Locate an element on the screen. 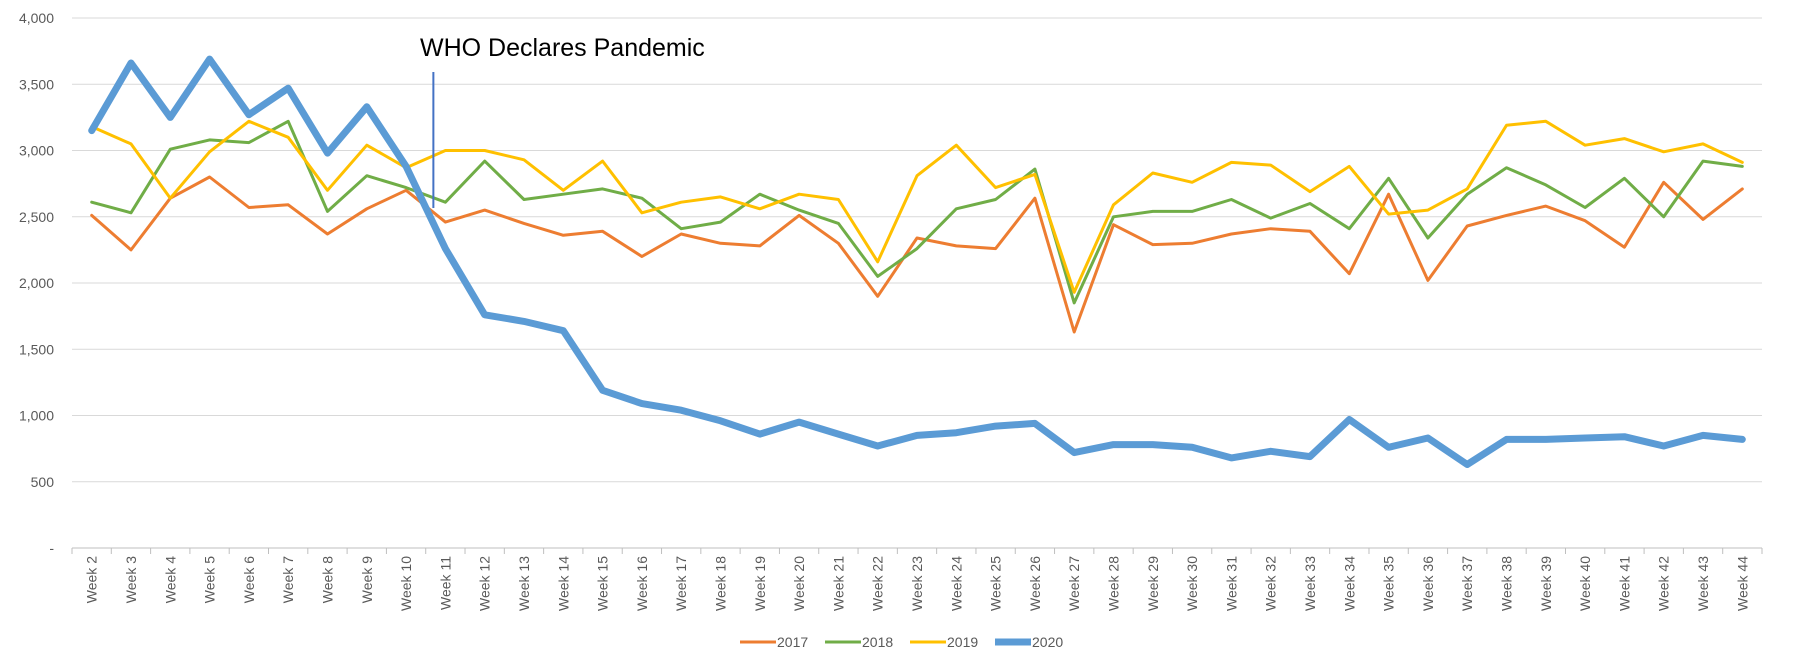 The height and width of the screenshot is (669, 1800). legend-label-2019: 2019 is located at coordinates (962, 642).